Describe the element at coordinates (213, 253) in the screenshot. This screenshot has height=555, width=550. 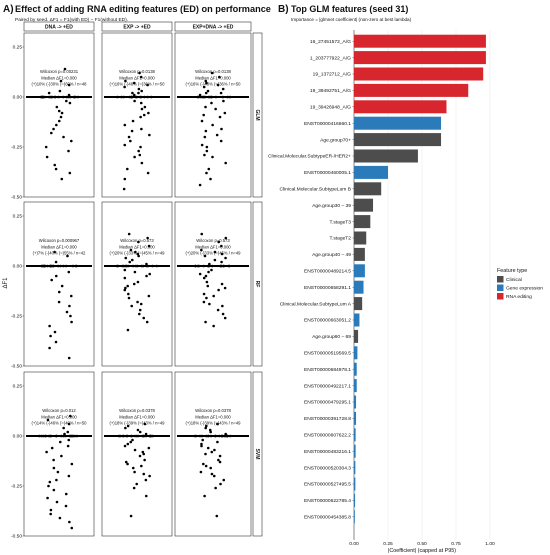
I see `stats-annotation: (+)20% (-)33% (=)45% / n=49` at that location.